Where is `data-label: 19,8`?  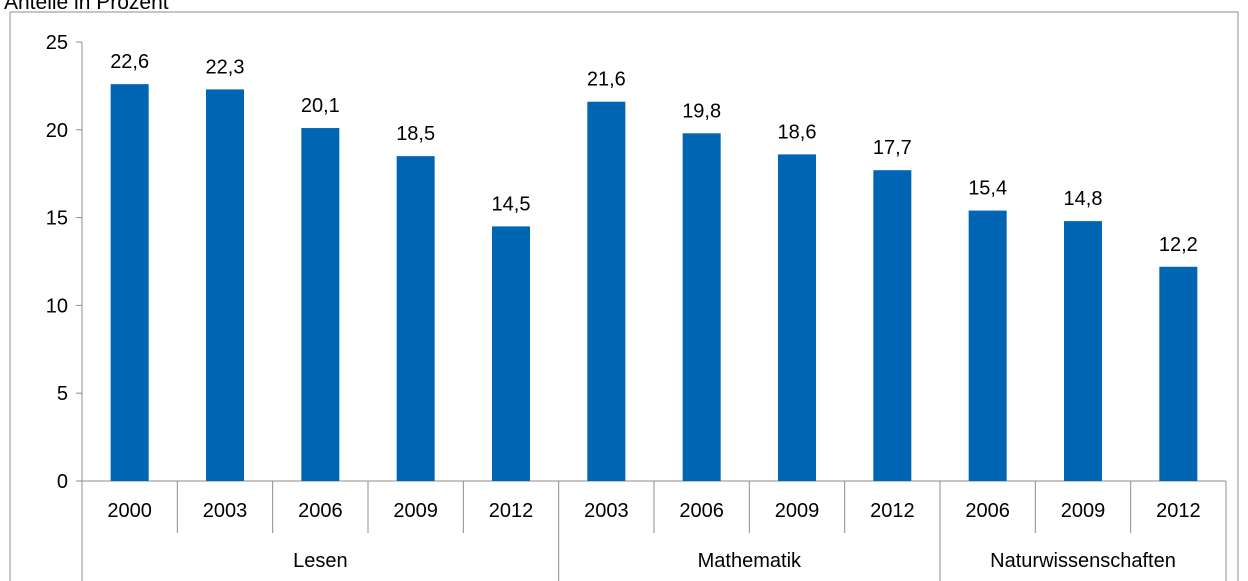 data-label: 19,8 is located at coordinates (701, 111).